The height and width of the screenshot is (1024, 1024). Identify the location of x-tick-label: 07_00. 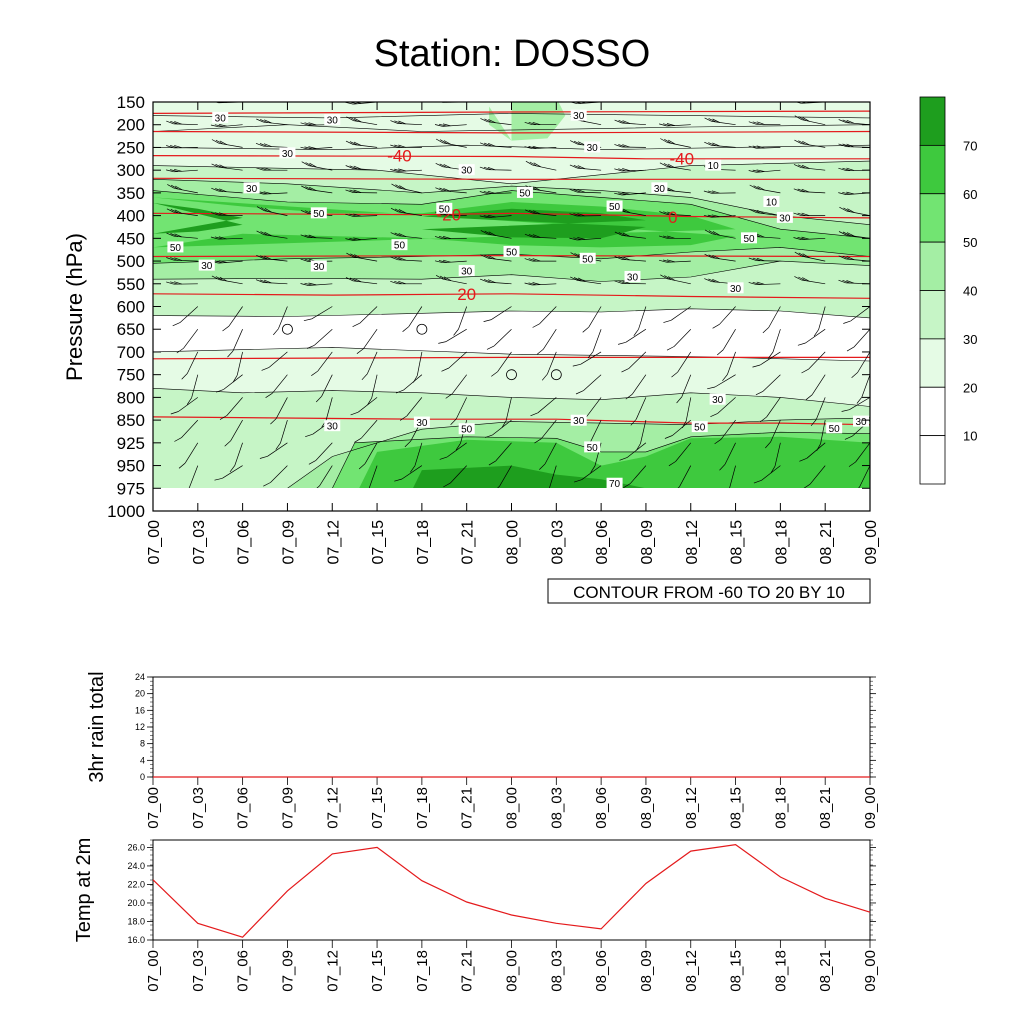
(153, 808).